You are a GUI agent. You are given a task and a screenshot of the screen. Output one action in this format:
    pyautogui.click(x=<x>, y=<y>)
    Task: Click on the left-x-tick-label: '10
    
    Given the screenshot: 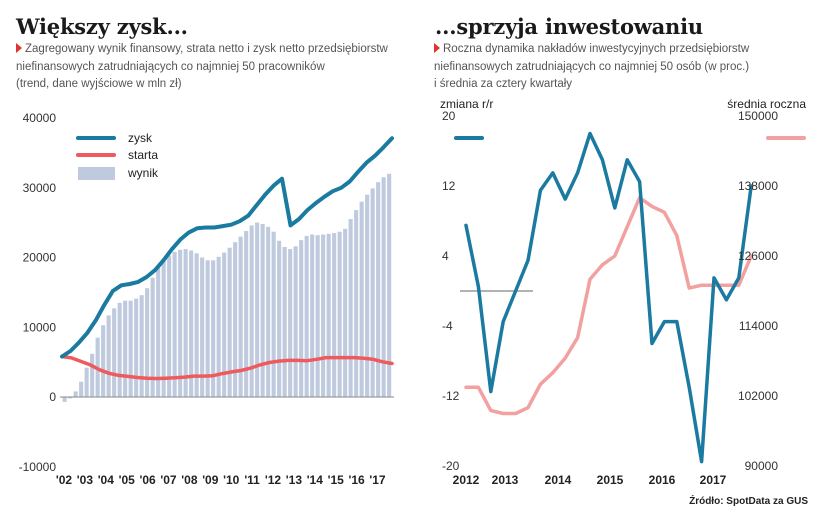 What is the action you would take?
    pyautogui.click(x=231, y=480)
    